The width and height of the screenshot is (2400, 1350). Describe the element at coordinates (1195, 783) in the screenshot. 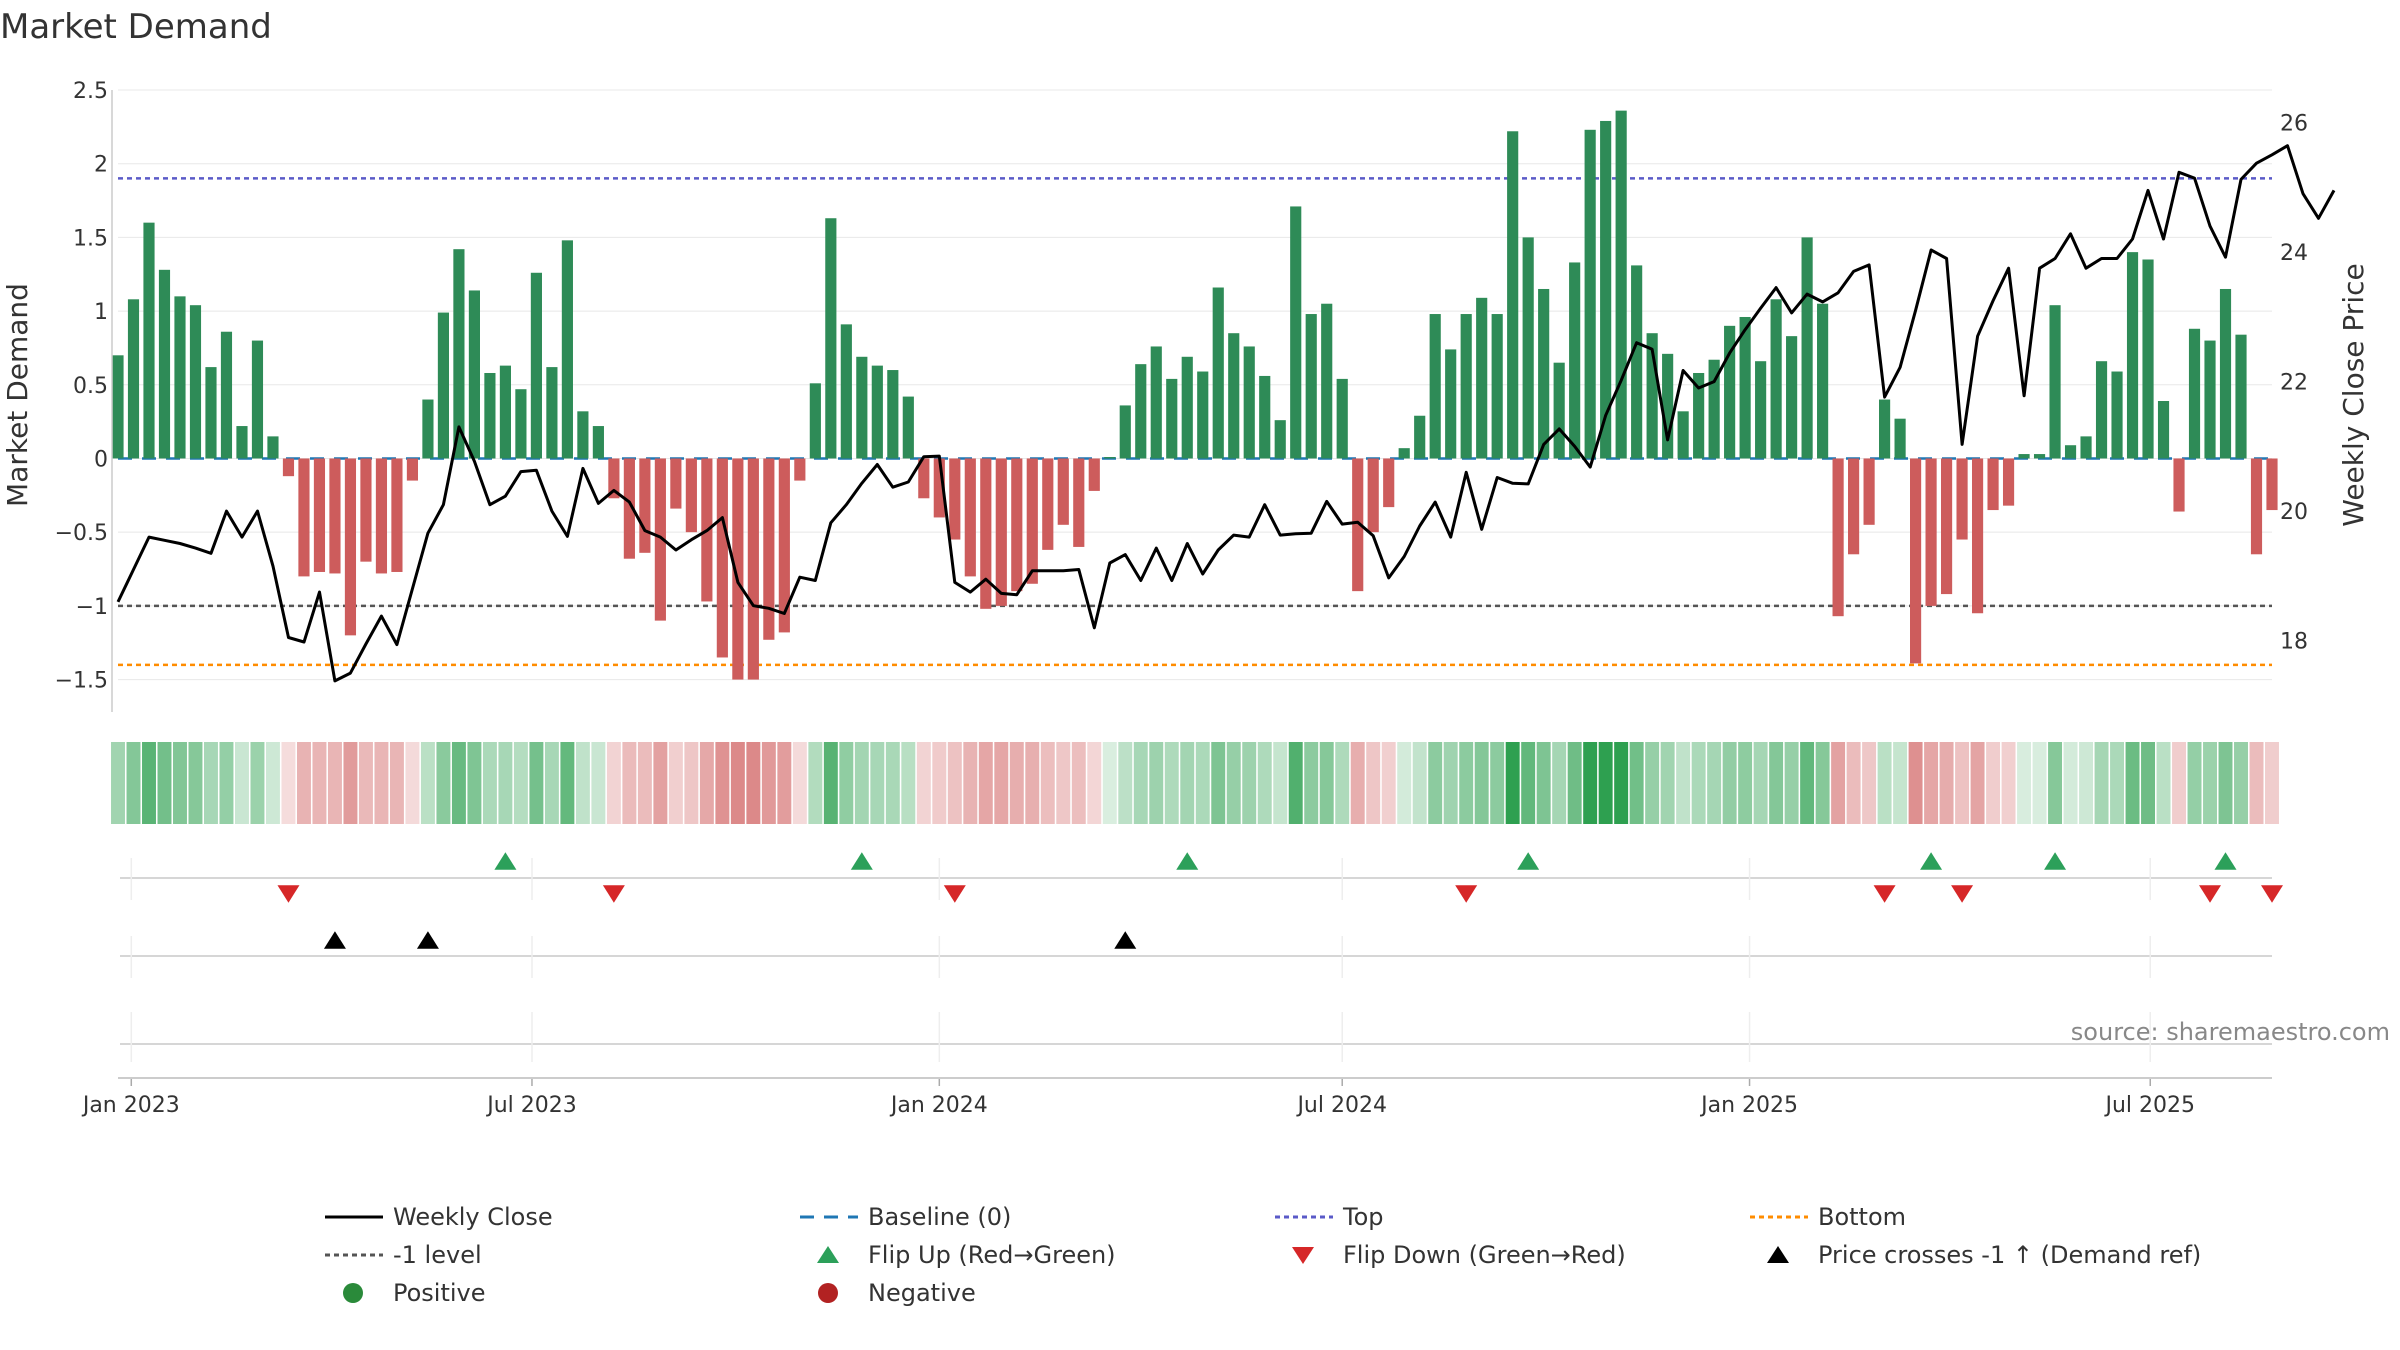

I see `demand-heat-strip` at that location.